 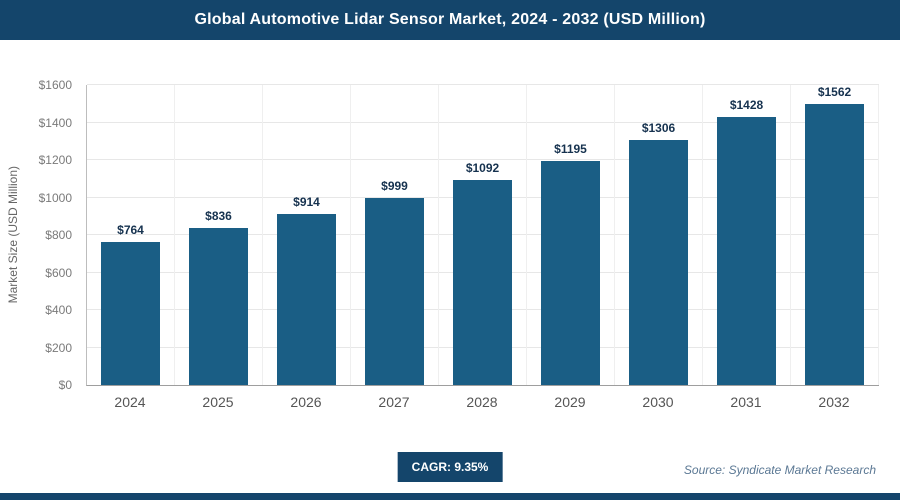 What do you see at coordinates (394, 185) in the screenshot?
I see `bar-value-label: $999` at bounding box center [394, 185].